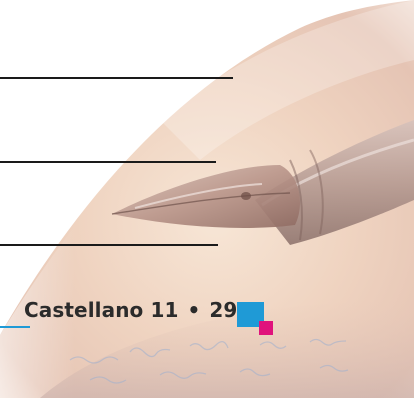 Image resolution: width=414 pixels, height=398 pixels. Describe the element at coordinates (101, 310) in the screenshot. I see `footer-subject: Castellano 11` at that location.